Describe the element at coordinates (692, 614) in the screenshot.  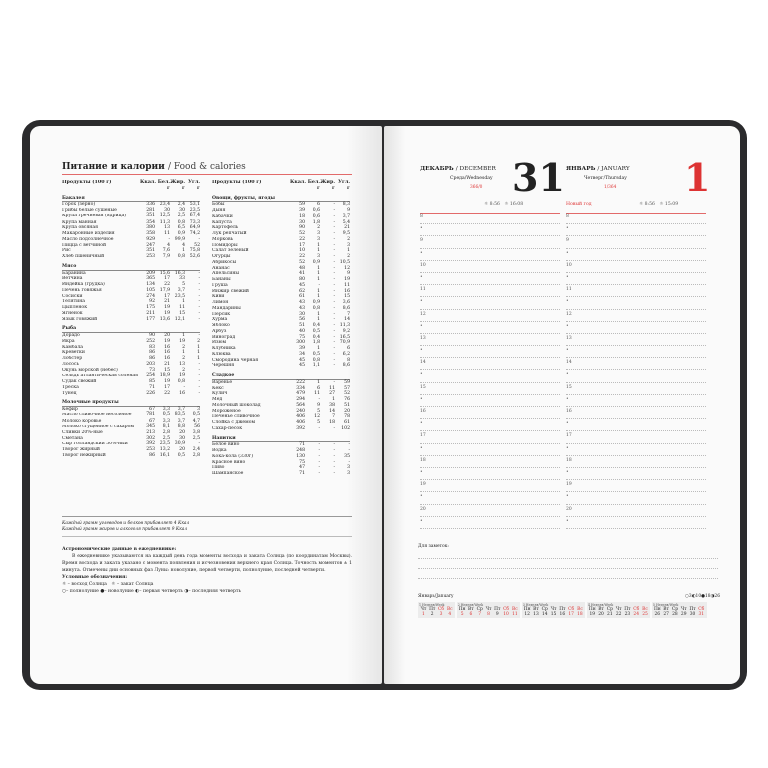
I see `calendar-date: 30` at that location.